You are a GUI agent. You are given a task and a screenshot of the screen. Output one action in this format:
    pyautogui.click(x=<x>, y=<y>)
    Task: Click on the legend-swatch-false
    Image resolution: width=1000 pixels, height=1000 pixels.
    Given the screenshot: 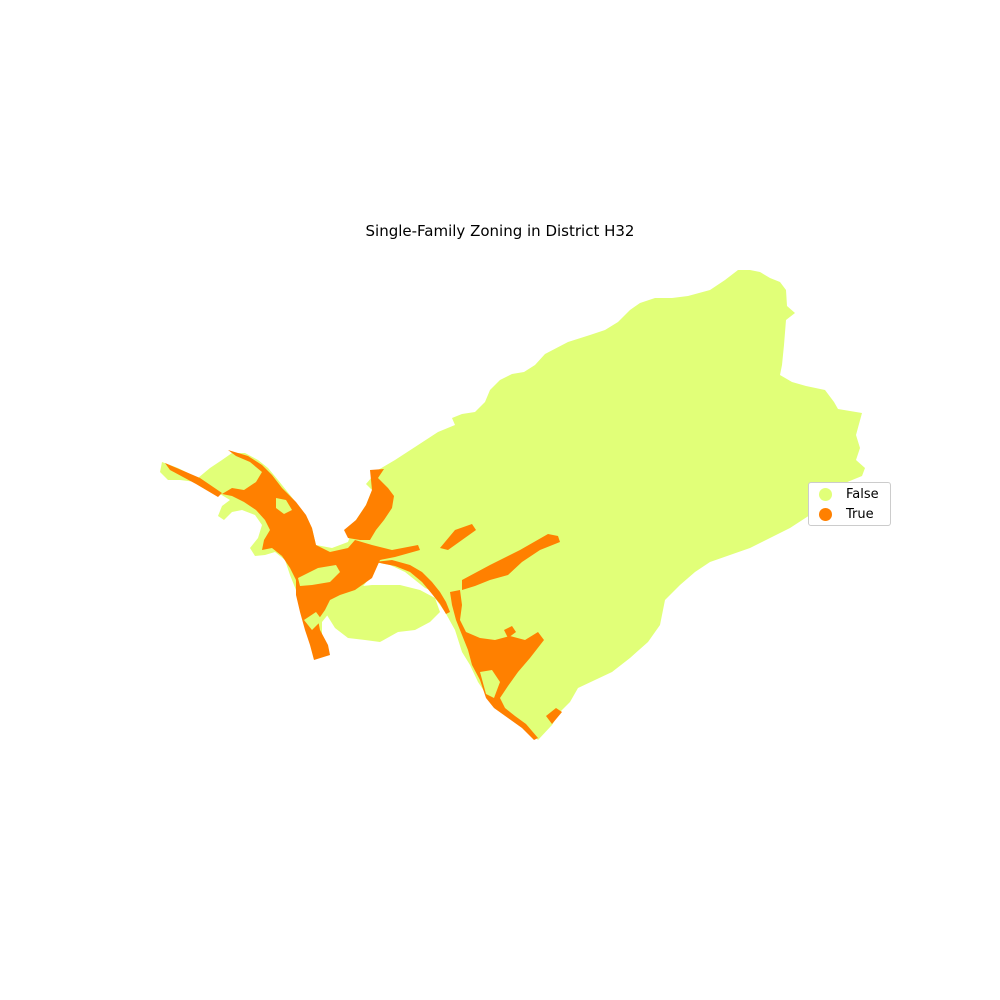 What is the action you would take?
    pyautogui.click(x=825, y=494)
    